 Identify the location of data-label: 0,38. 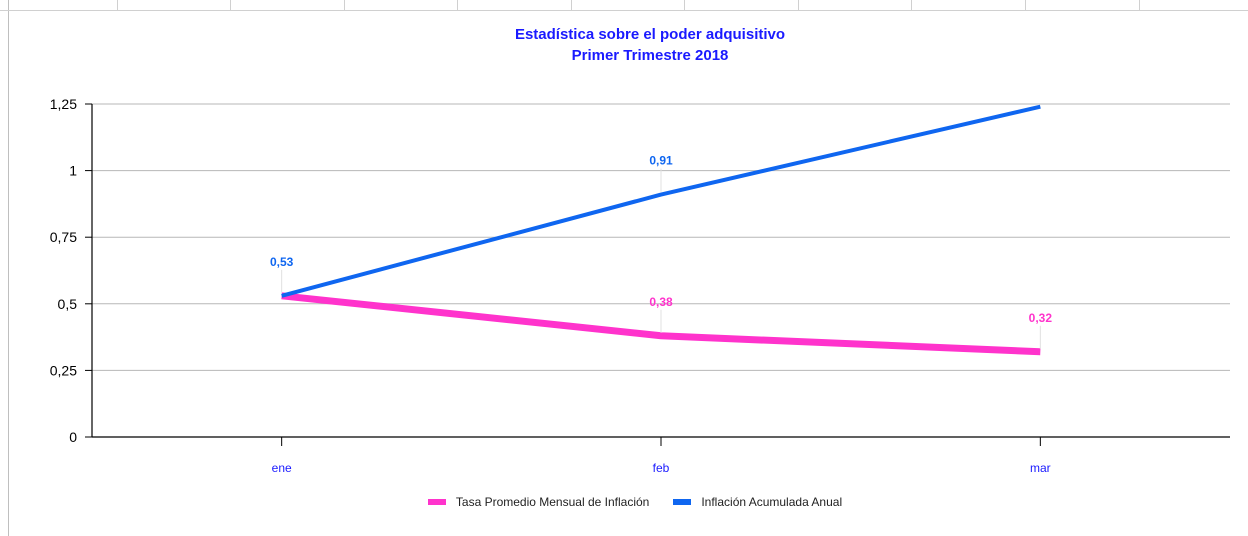
(661, 302).